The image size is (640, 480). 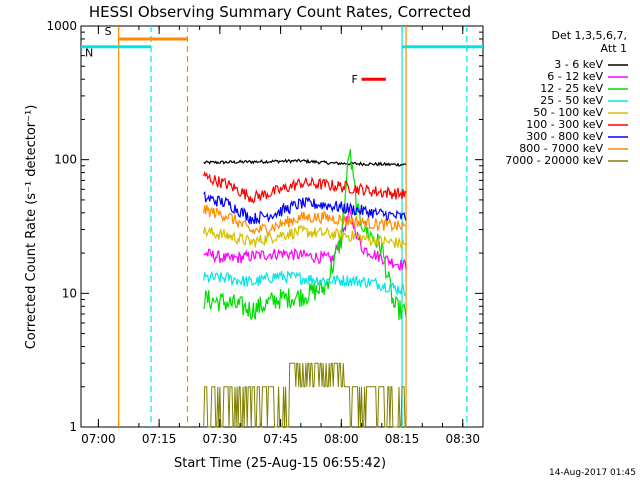 I want to click on x-tick-label: 07:00, so click(x=98, y=439).